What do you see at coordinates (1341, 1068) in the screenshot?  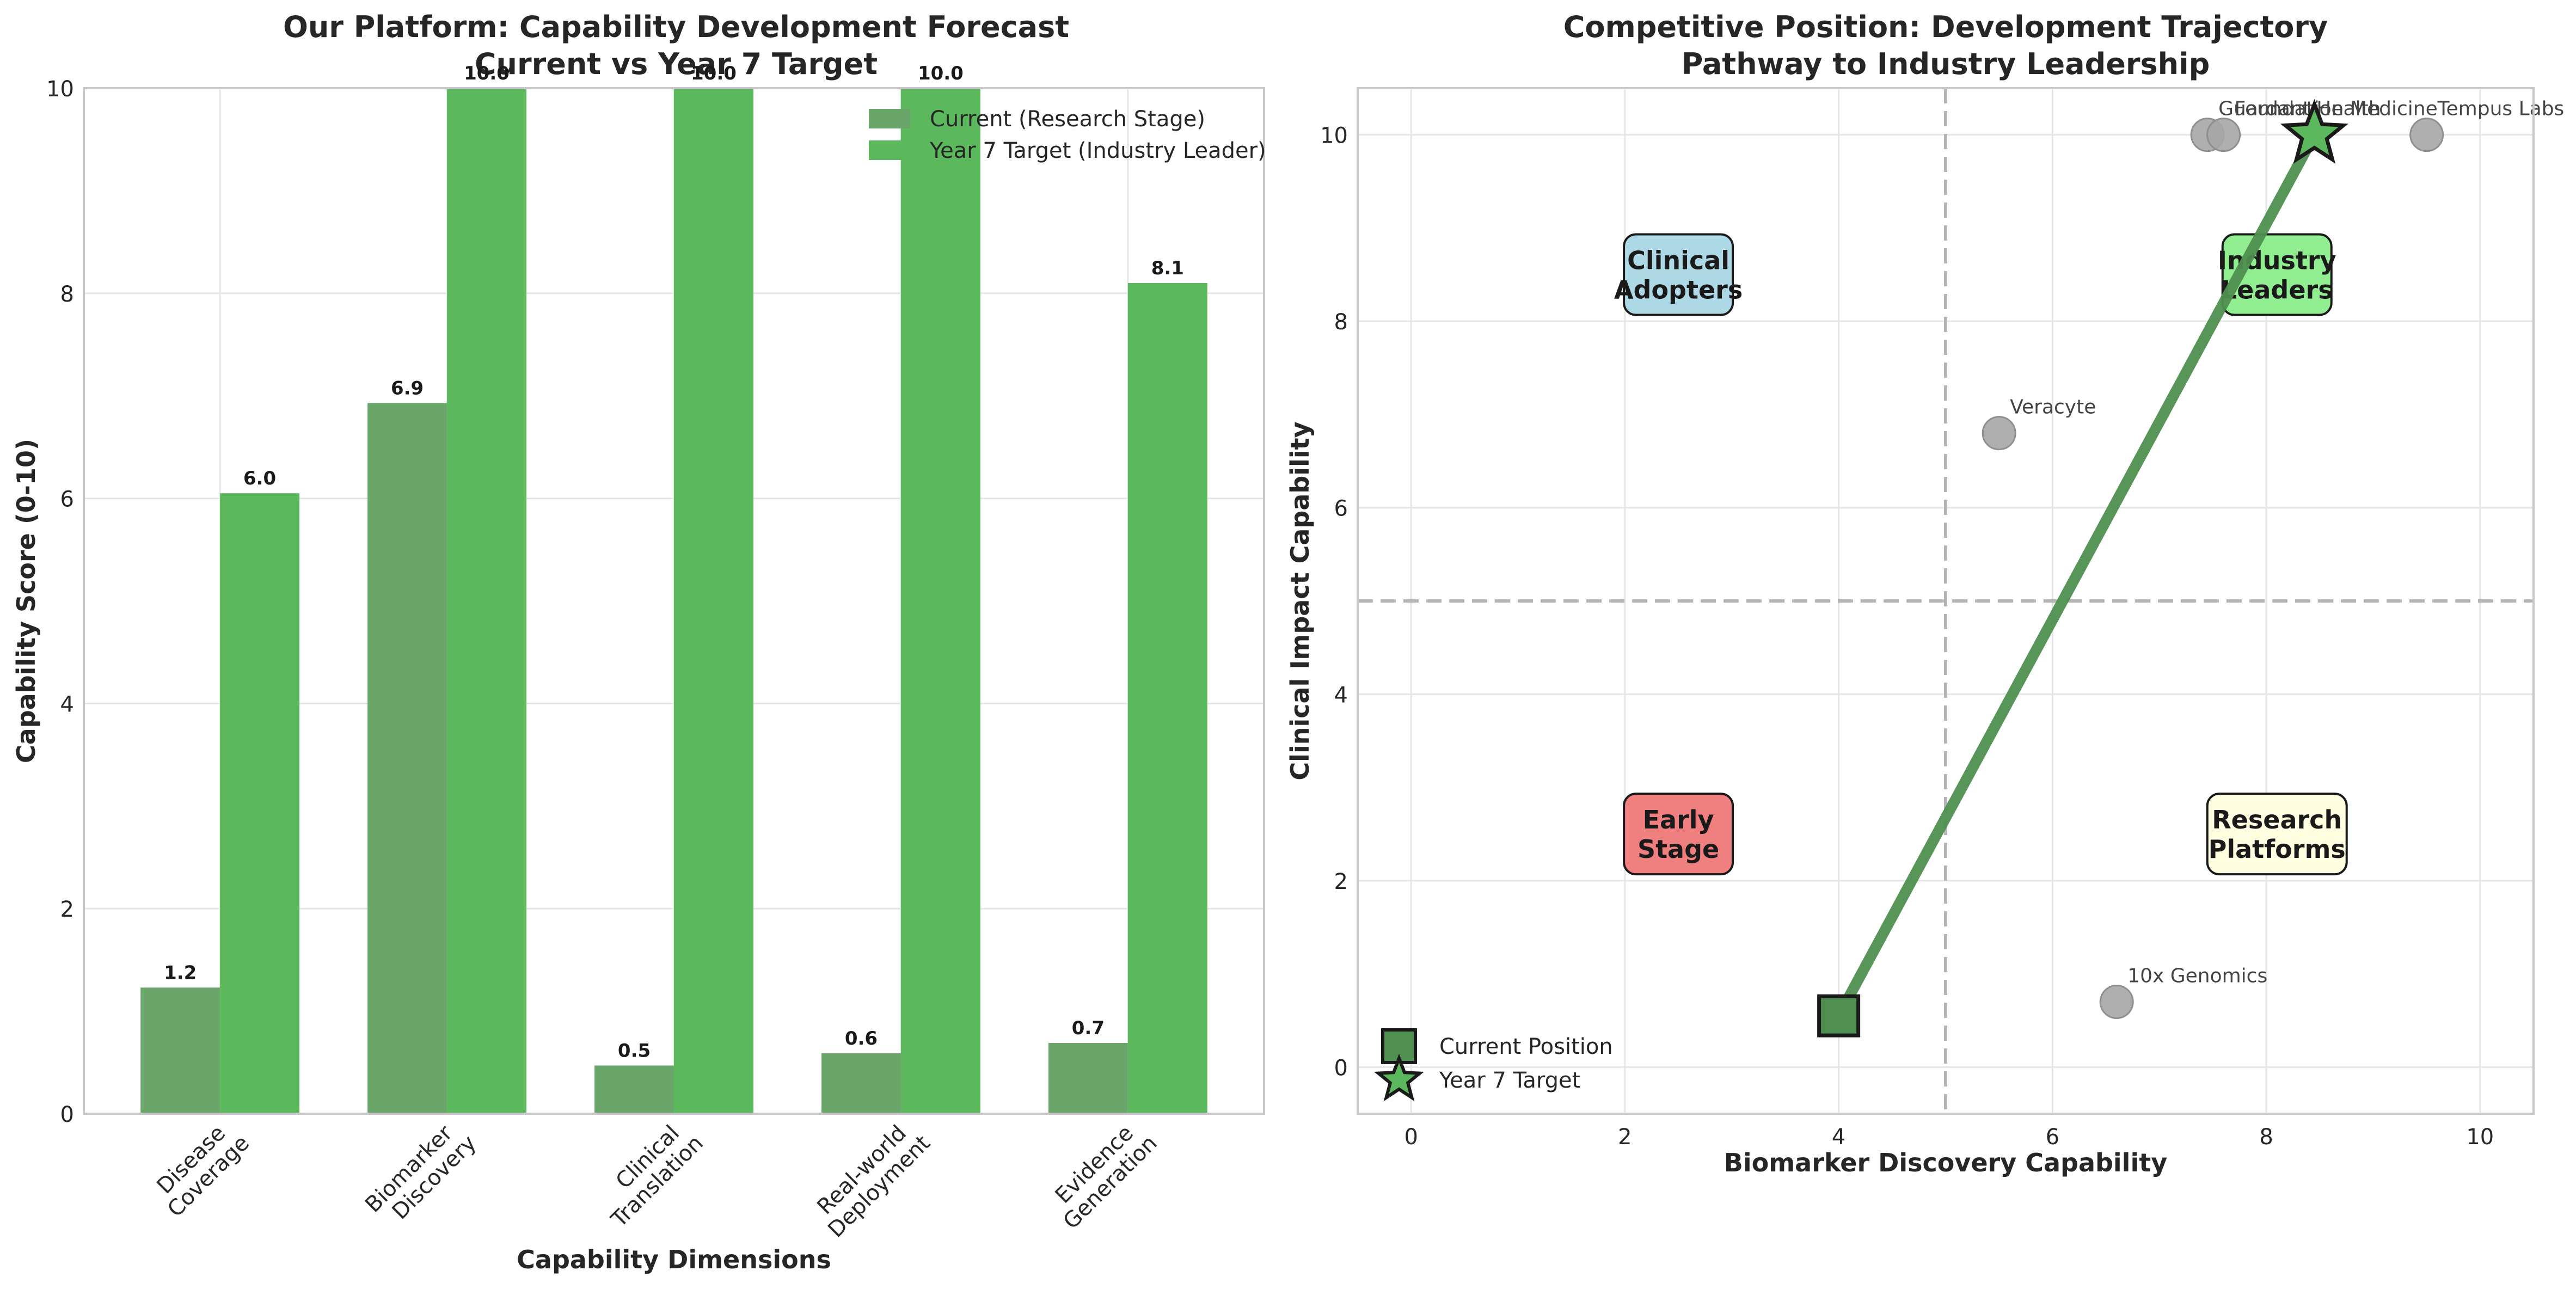 I see `scatter-y-tick-label: 0` at bounding box center [1341, 1068].